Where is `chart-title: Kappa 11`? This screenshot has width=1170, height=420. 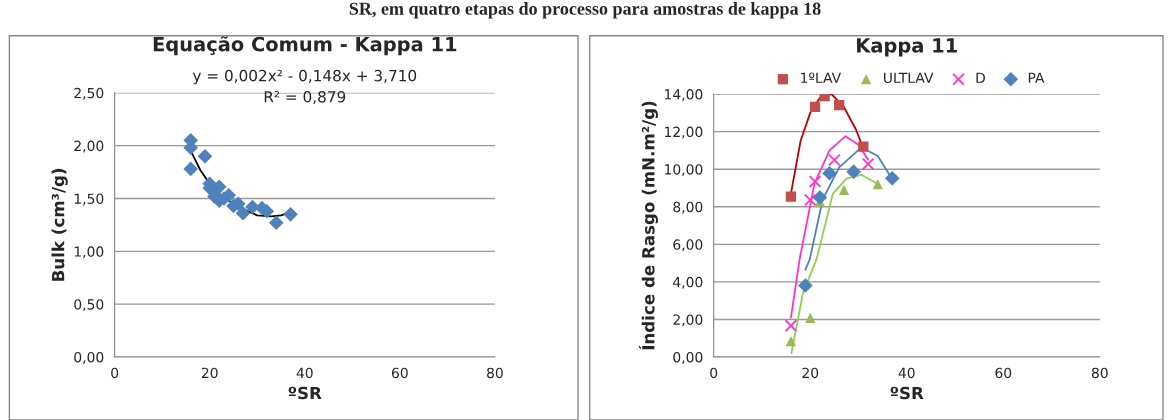
chart-title: Kappa 11 is located at coordinates (907, 47).